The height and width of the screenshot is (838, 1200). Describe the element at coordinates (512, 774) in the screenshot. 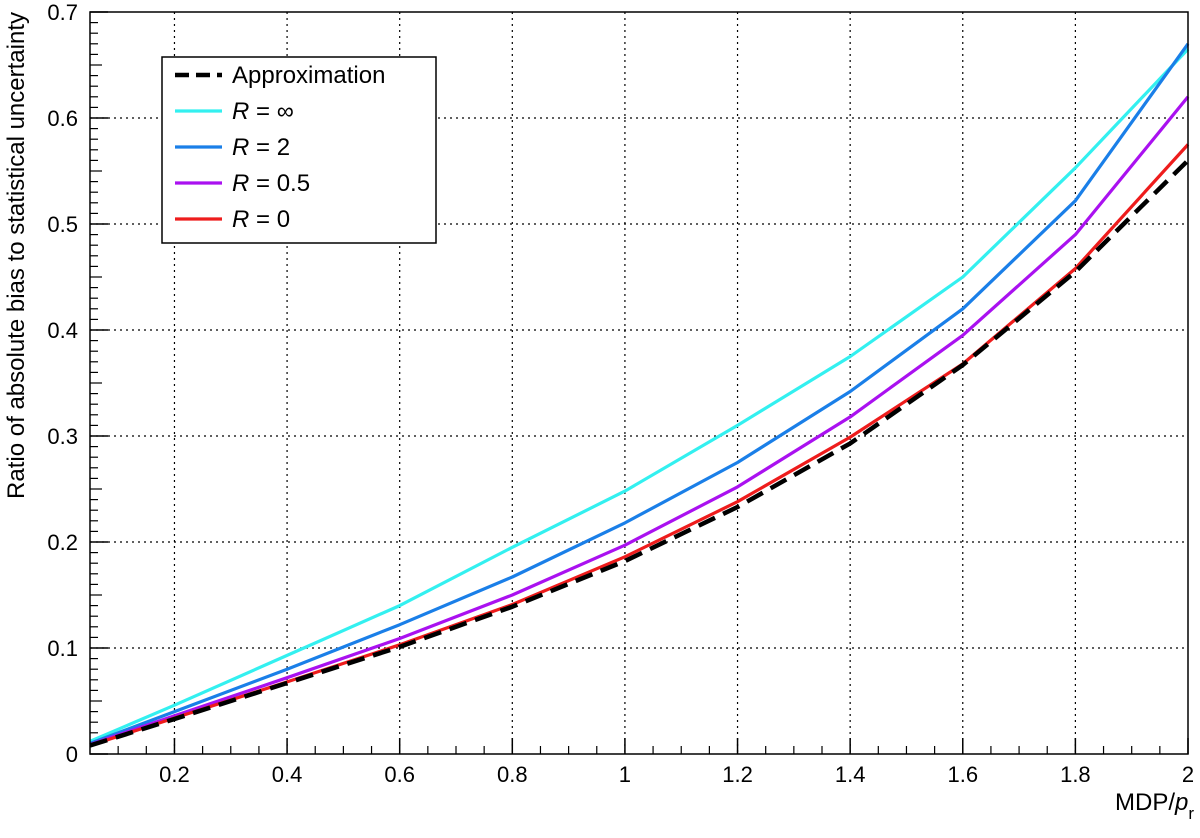

I see `x-tick-label: 0.8` at that location.